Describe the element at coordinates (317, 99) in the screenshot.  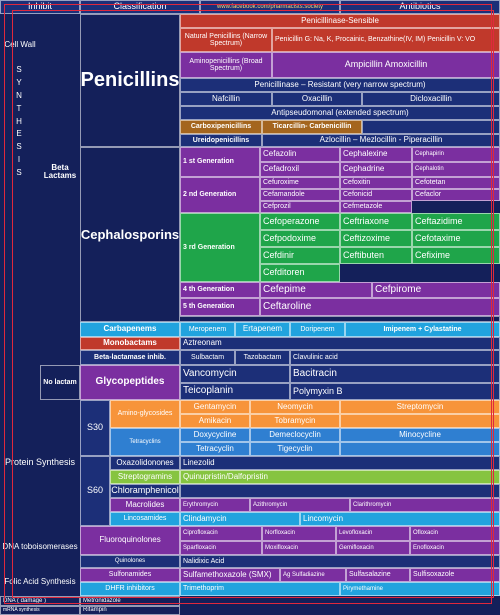
I see `cell: Oxacillin` at that location.